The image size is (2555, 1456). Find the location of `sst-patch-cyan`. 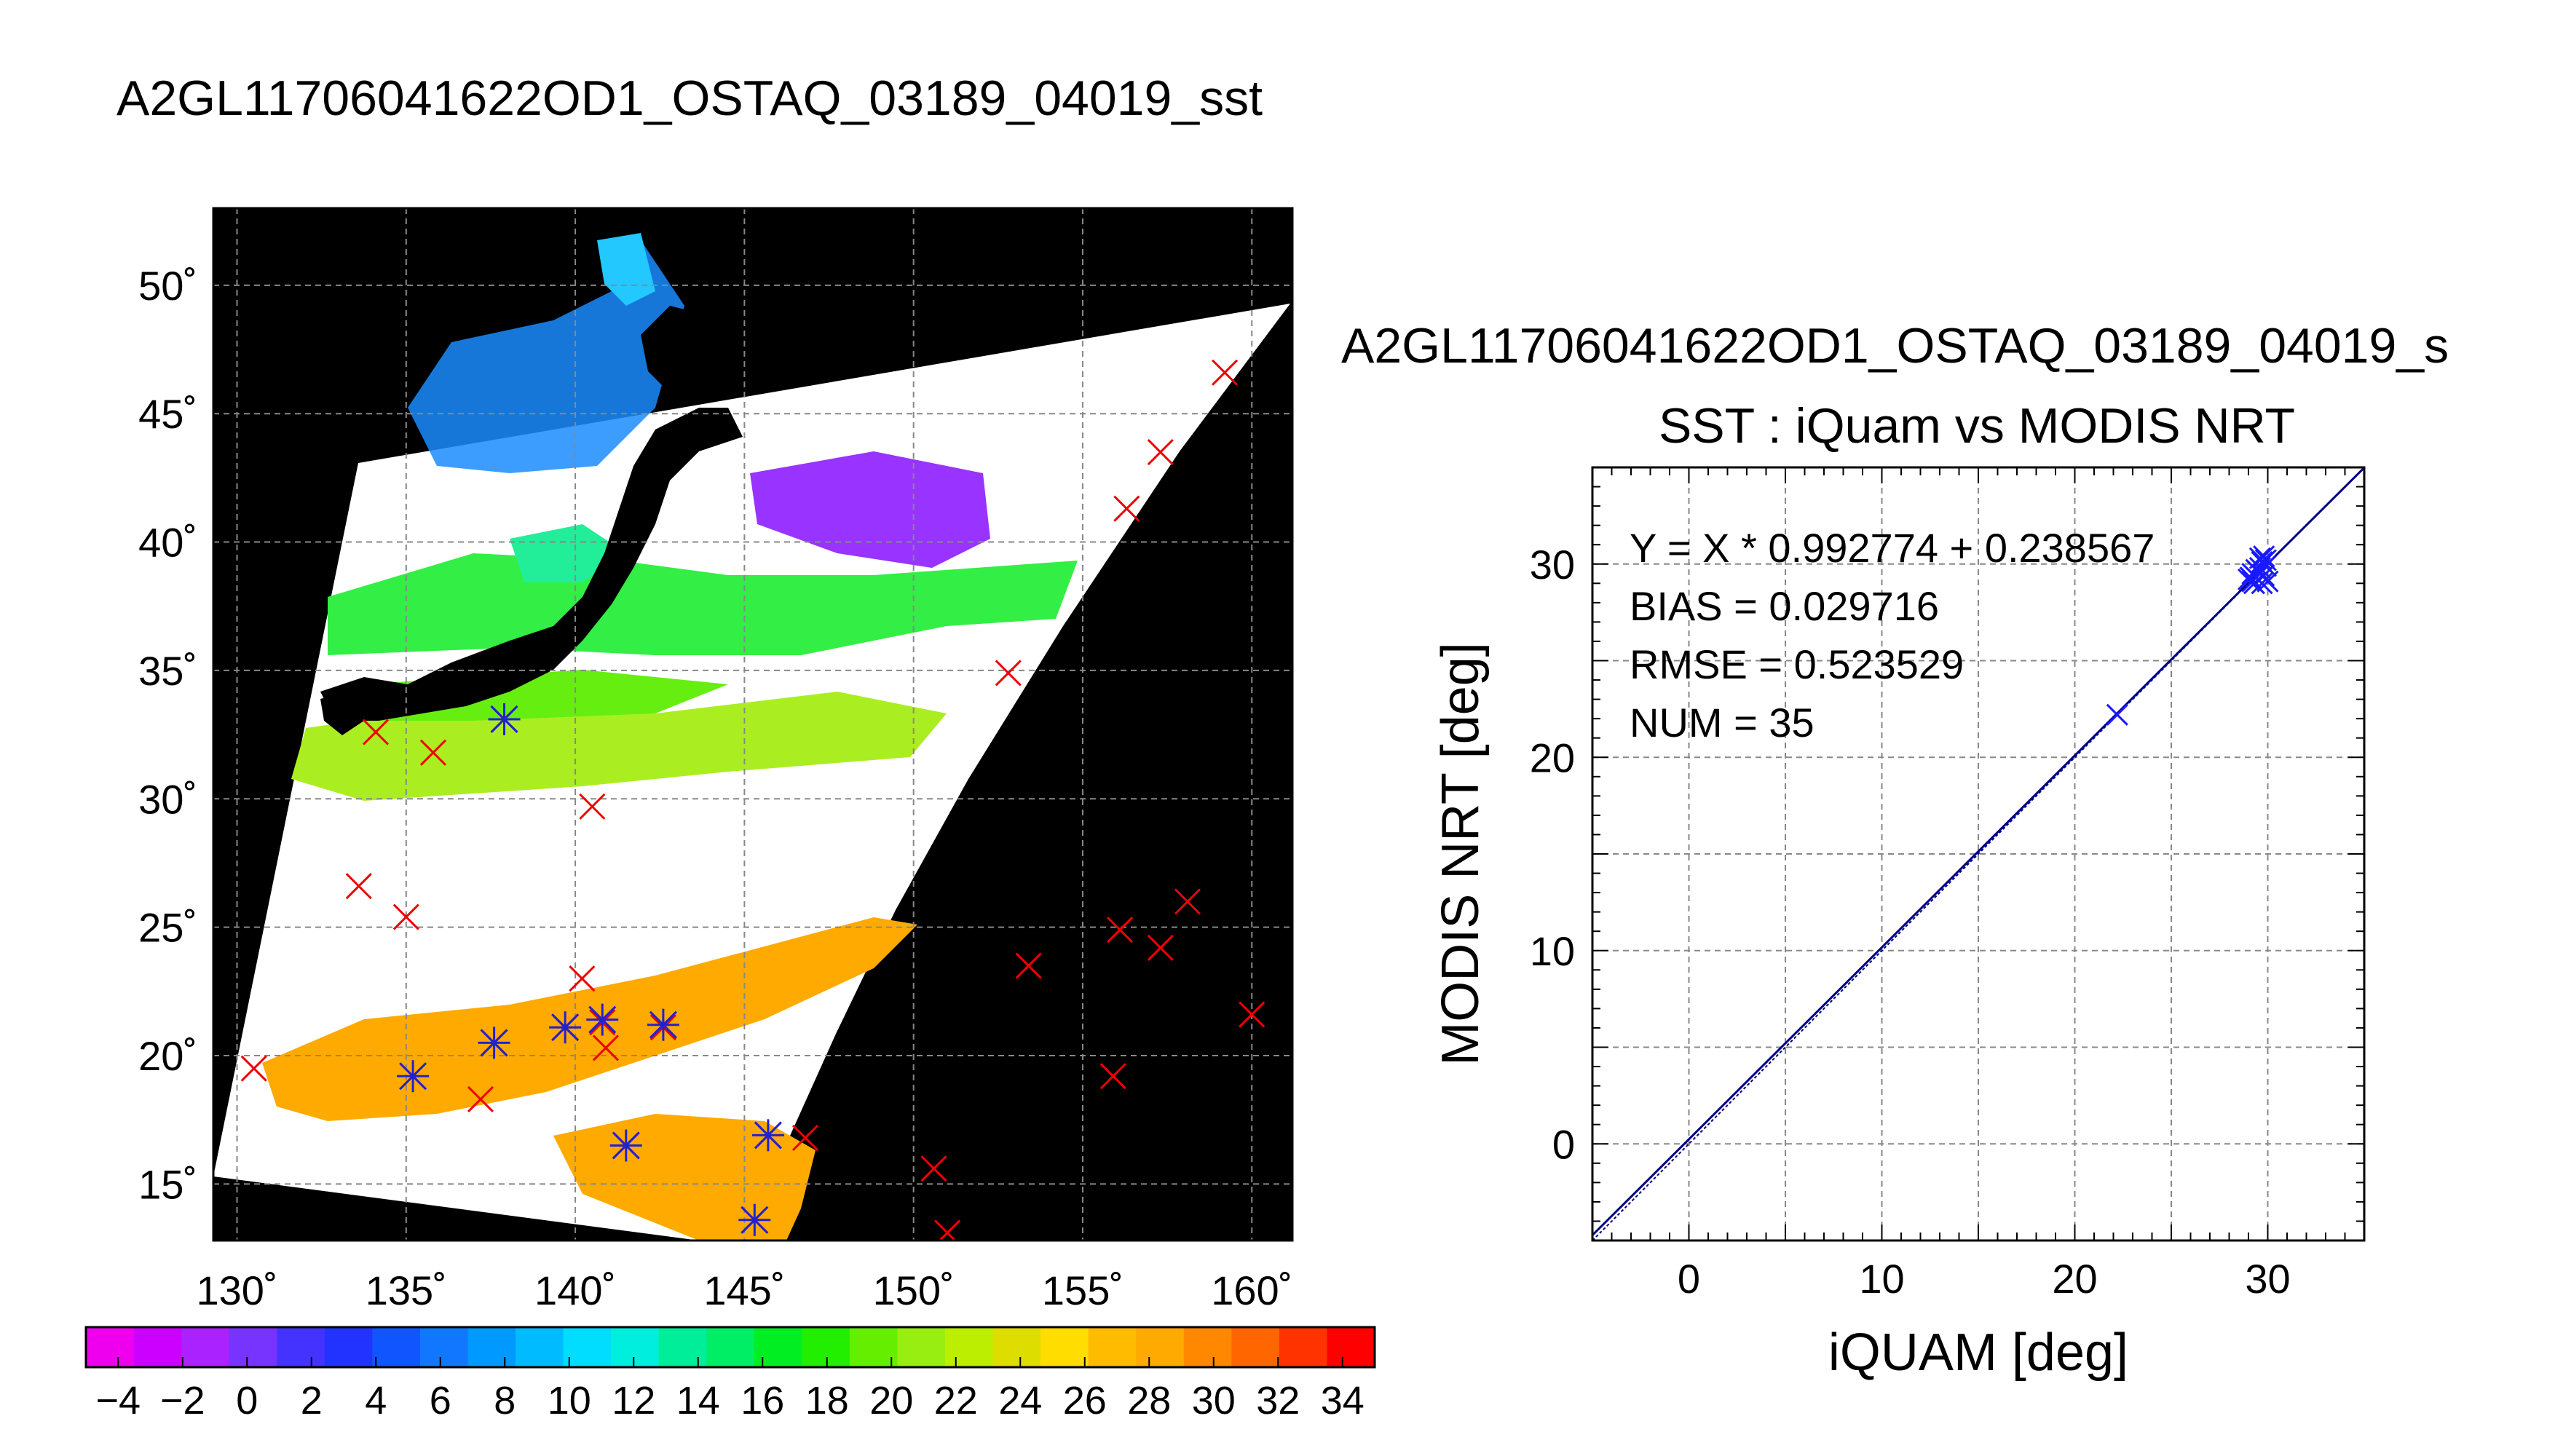

sst-patch-cyan is located at coordinates (626, 269).